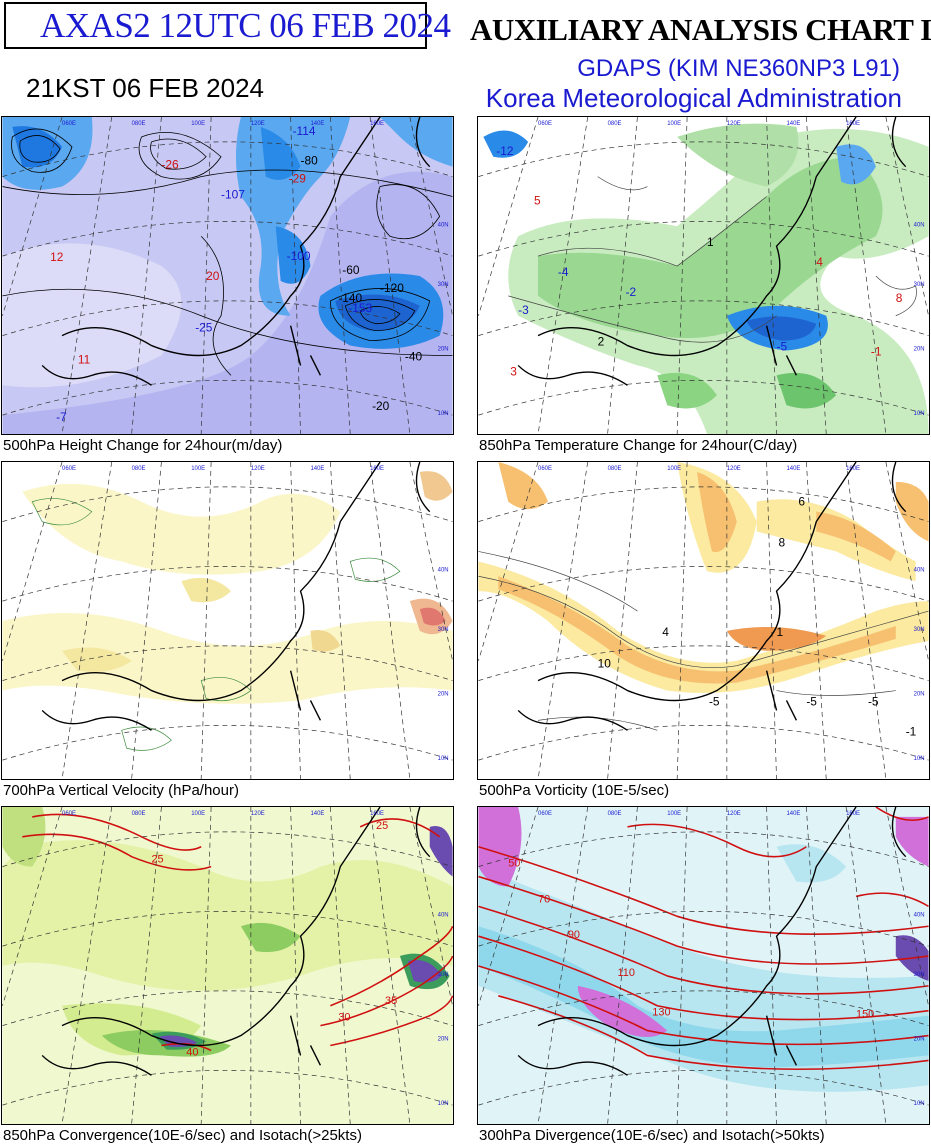 This screenshot has height=1145, width=931. Describe the element at coordinates (344, 1018) in the screenshot. I see `isotach-label: 30` at that location.